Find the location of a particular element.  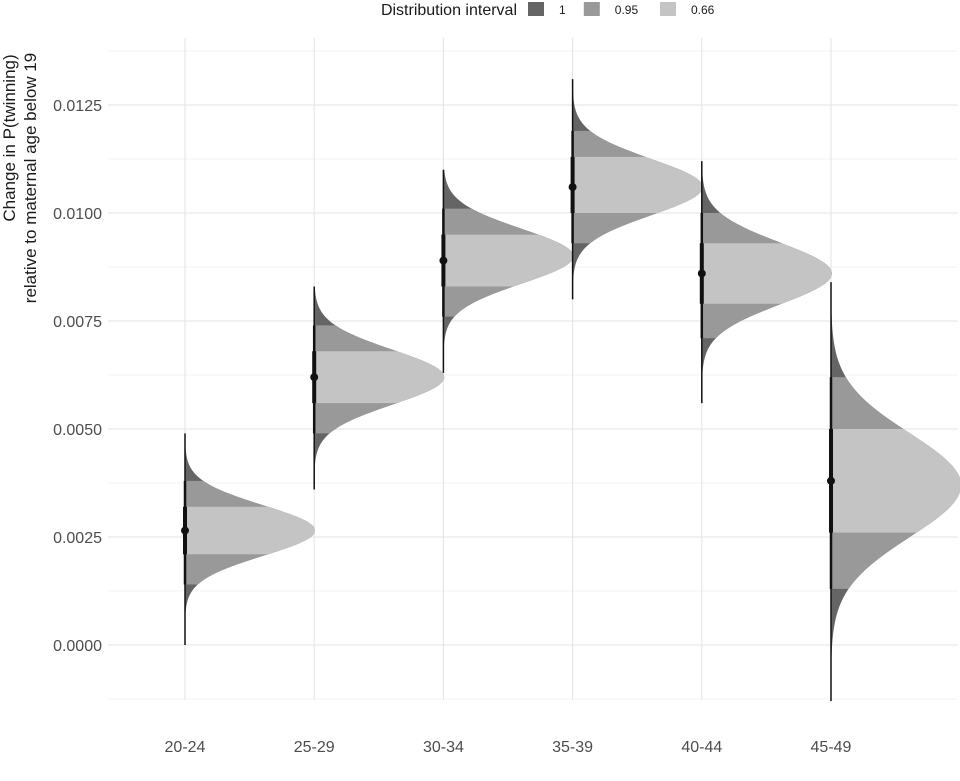

y-tick-label: 0.0025 is located at coordinates (77, 538).